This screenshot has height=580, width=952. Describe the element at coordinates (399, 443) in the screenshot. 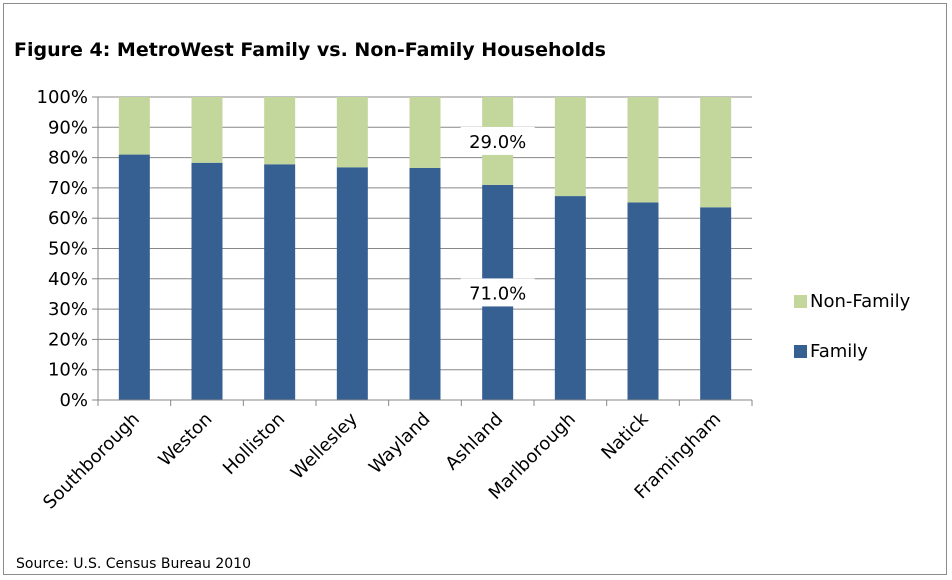

I see `x-tick-label: Wayland` at that location.